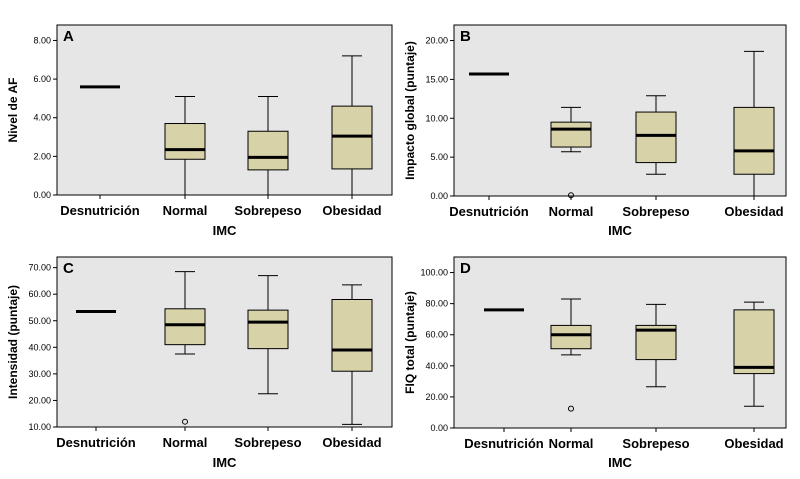  Describe the element at coordinates (410, 342) in the screenshot. I see `y-axis-title: FIQ total (puntaje)` at that location.